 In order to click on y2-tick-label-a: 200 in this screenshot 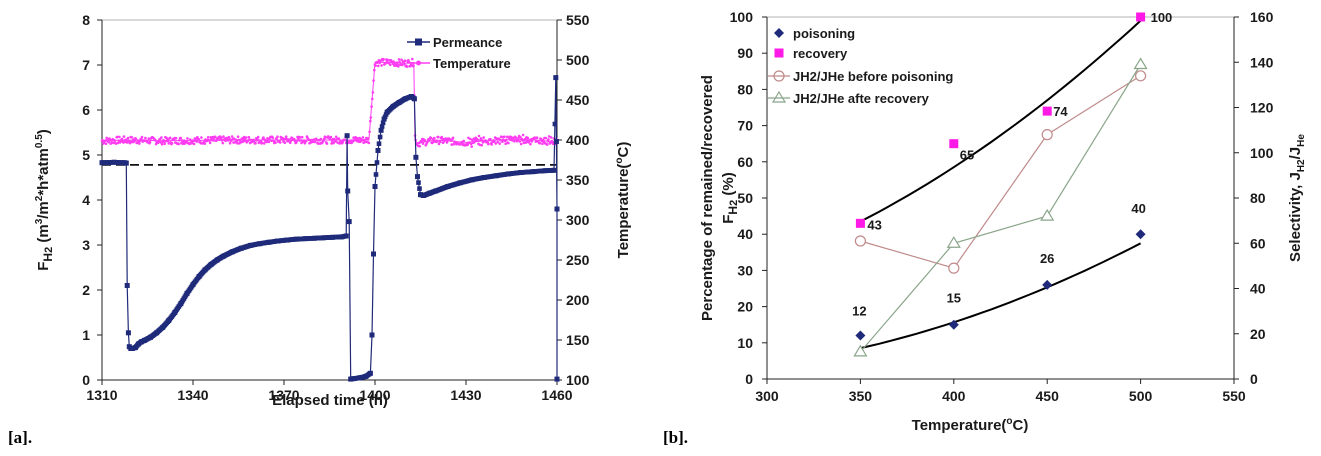, I will do `click(578, 300)`.